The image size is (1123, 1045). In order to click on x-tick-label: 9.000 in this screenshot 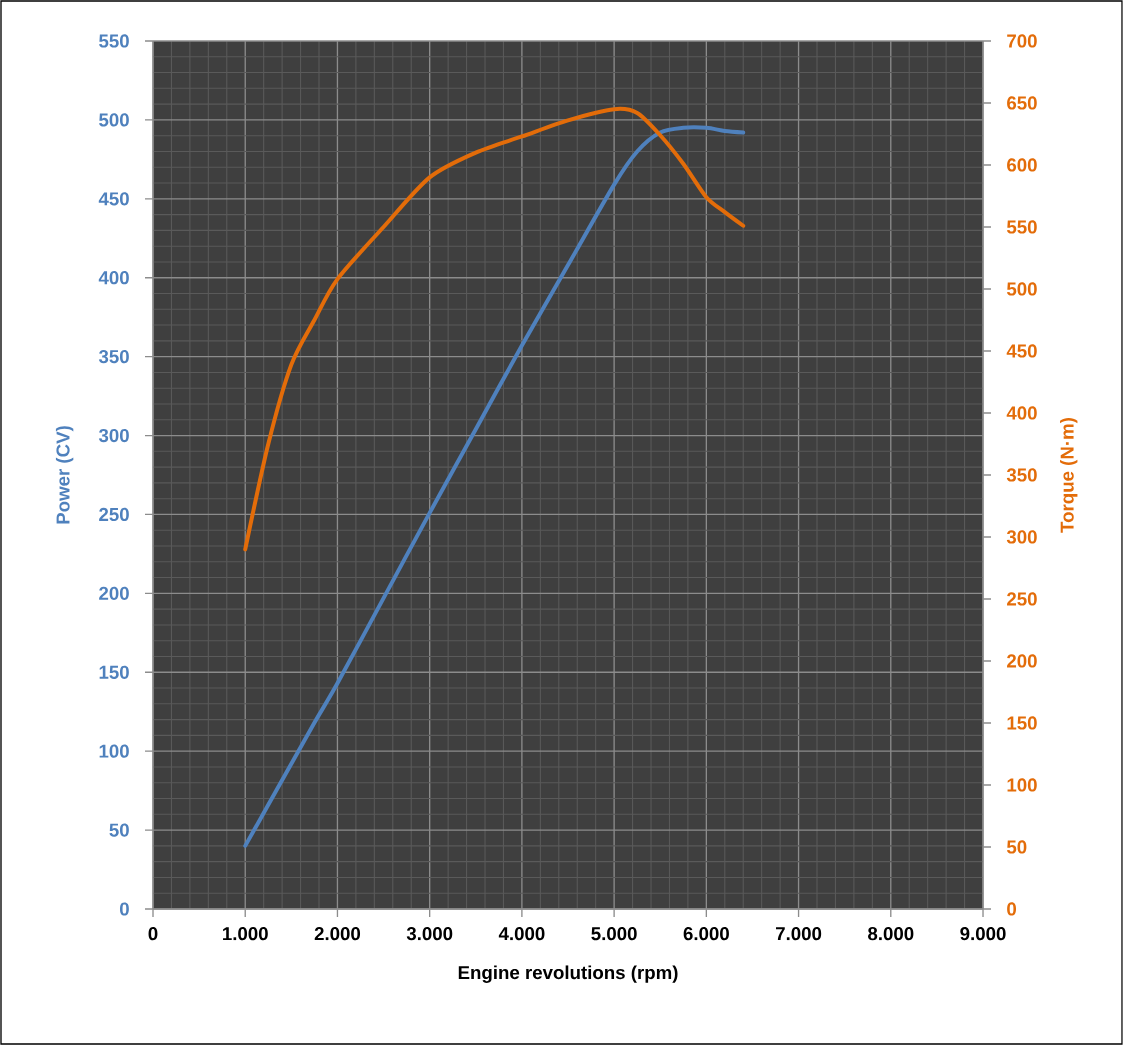, I will do `click(983, 934)`.